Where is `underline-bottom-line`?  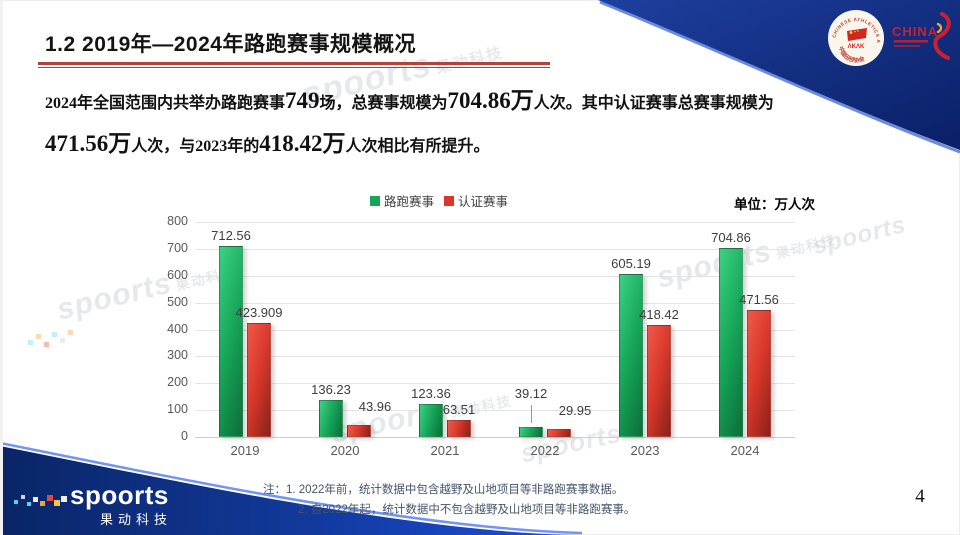
underline-bottom-line is located at coordinates (294, 67).